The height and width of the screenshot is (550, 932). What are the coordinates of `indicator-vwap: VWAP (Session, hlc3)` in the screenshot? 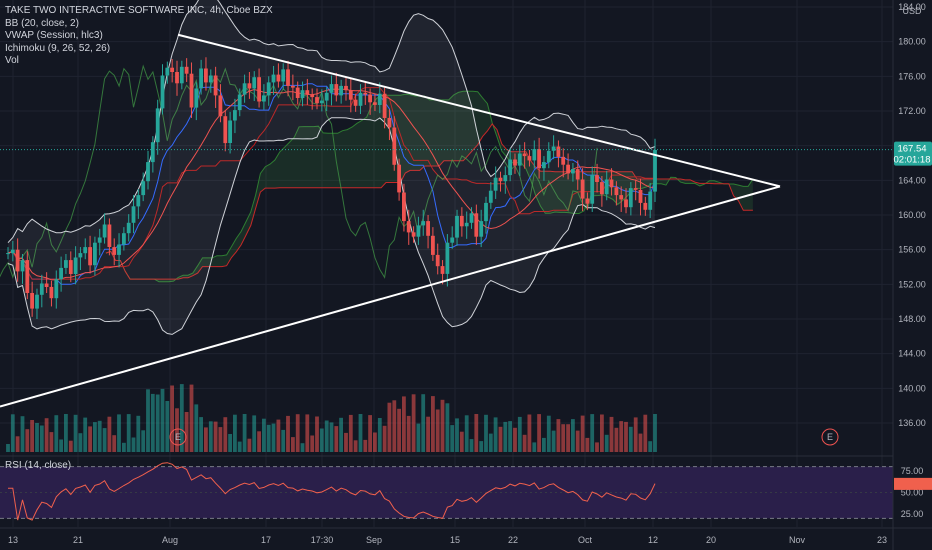 It's located at (54, 35).